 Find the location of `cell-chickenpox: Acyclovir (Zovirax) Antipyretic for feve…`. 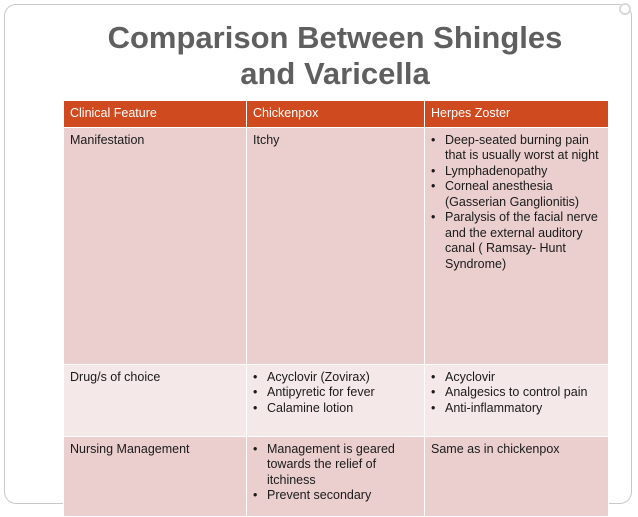

cell-chickenpox: Acyclovir (Zovirax) Antipyretic for feve… is located at coordinates (335, 400).